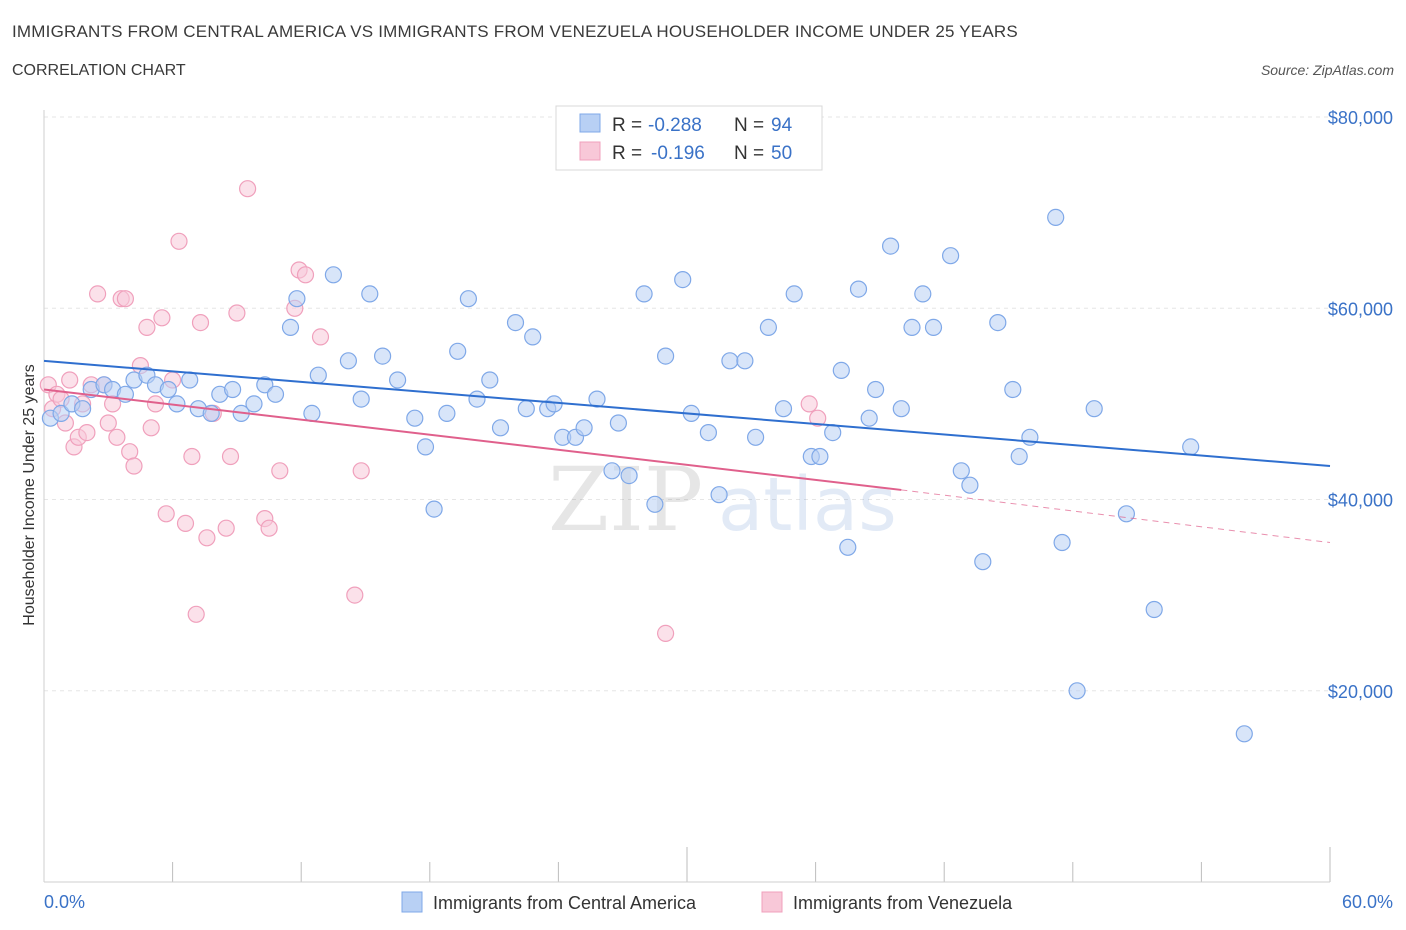  What do you see at coordinates (749, 125) in the screenshot?
I see `stats-n-label-1: N =` at bounding box center [749, 125].